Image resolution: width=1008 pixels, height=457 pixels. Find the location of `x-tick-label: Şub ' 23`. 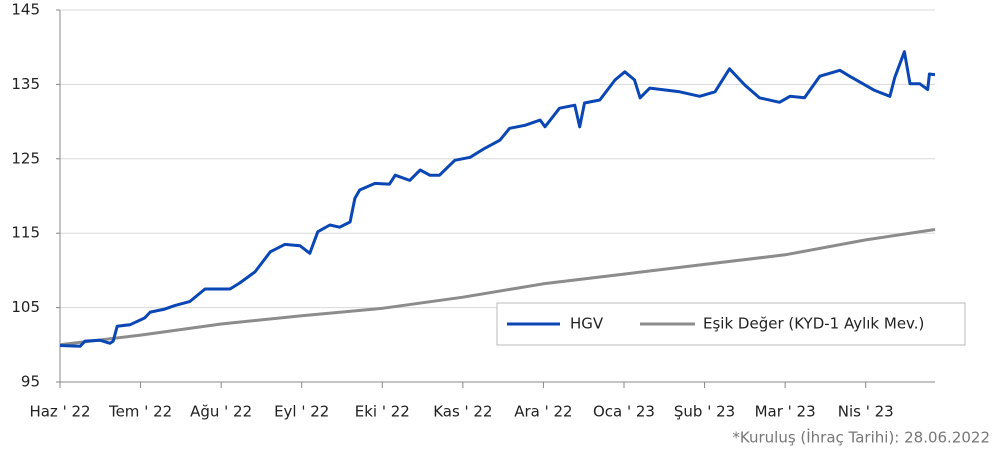

x-tick-label: Şub ' 23 is located at coordinates (704, 412).